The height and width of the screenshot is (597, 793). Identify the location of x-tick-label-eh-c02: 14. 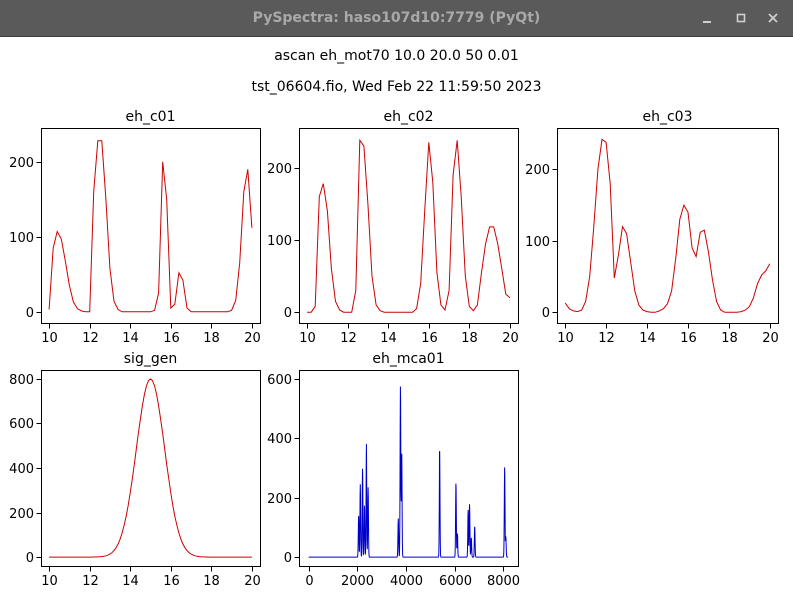
(388, 338).